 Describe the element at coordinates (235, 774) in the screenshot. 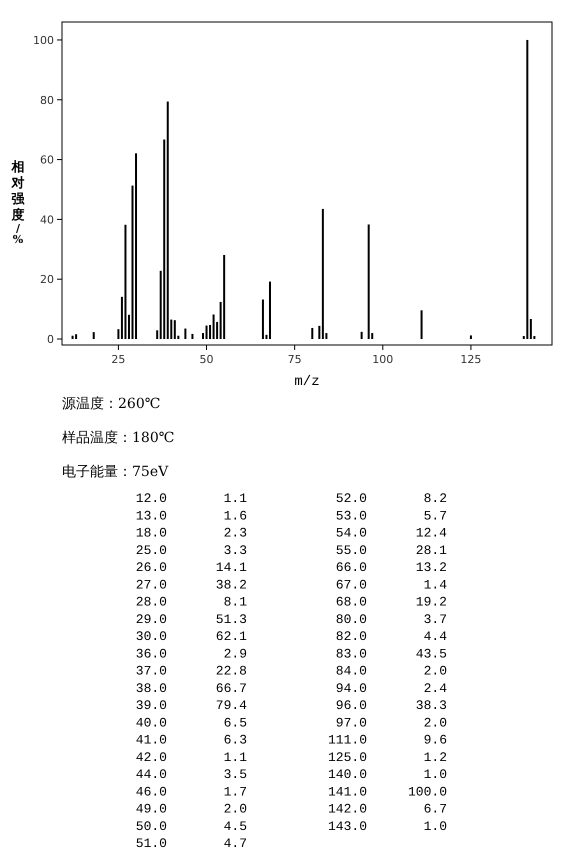

I see `text: 3.5` at that location.